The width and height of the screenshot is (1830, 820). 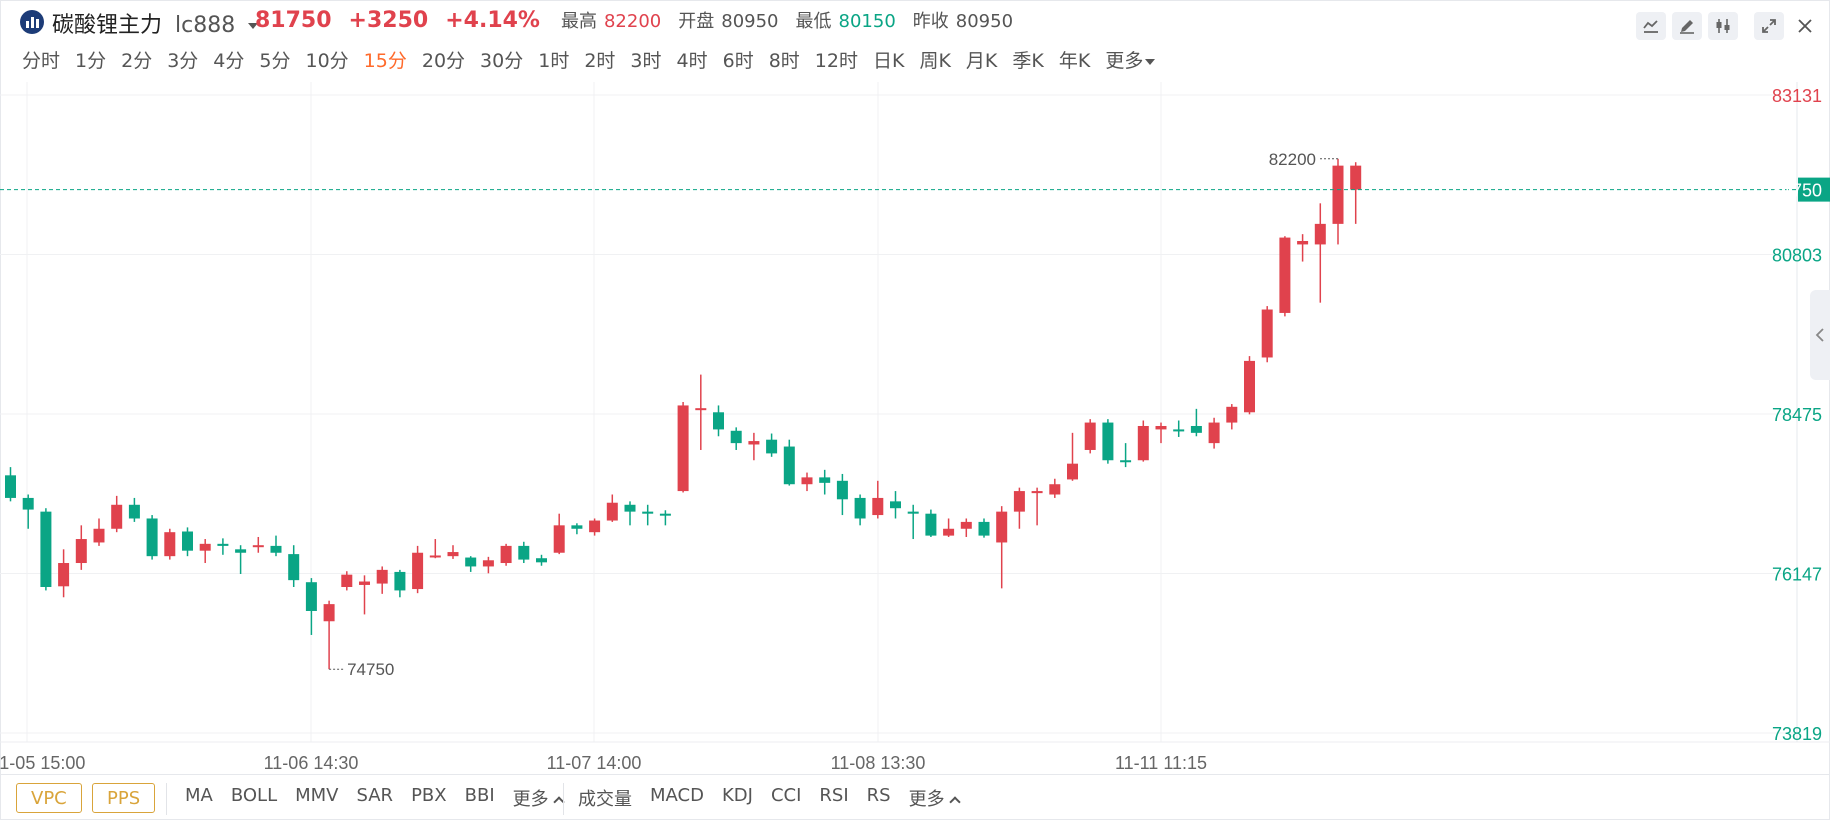 What do you see at coordinates (981, 61) in the screenshot?
I see `period-tab: 月K` at bounding box center [981, 61].